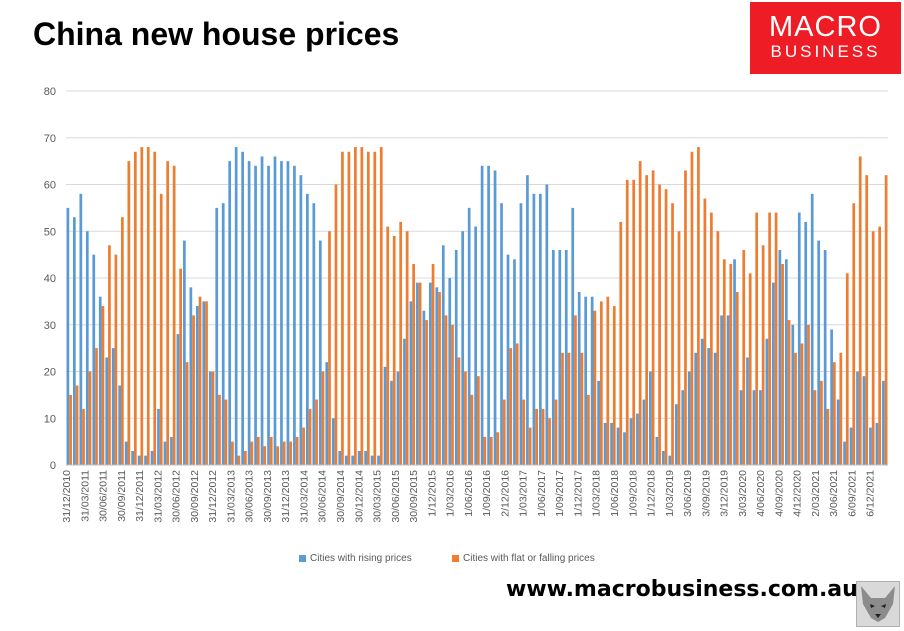  What do you see at coordinates (323, 496) in the screenshot?
I see `x-tick-label: 30/06/2014` at bounding box center [323, 496].